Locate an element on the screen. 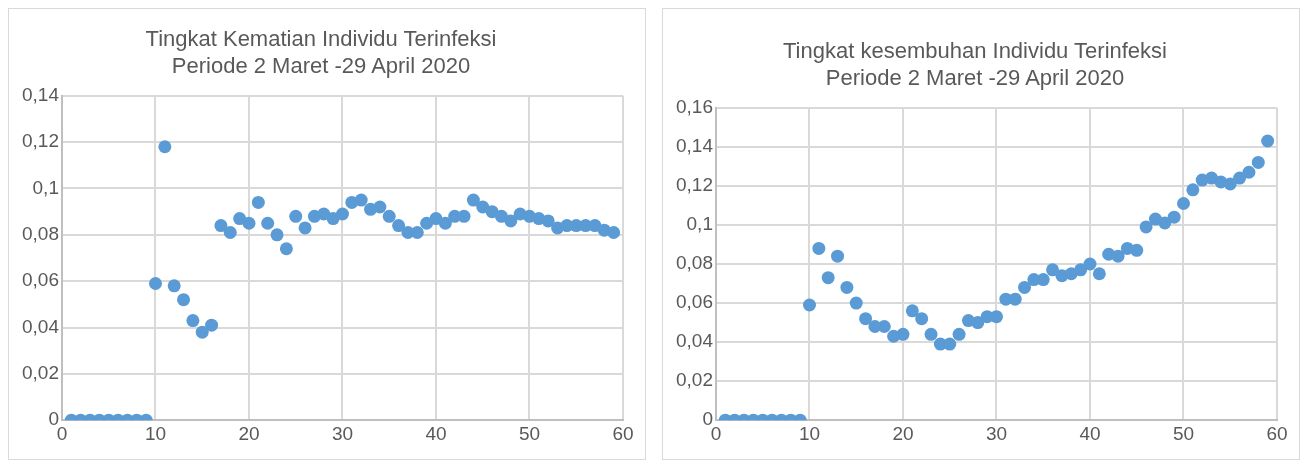 This screenshot has height=466, width=1305. y-tick-label: 0,16 is located at coordinates (694, 107).